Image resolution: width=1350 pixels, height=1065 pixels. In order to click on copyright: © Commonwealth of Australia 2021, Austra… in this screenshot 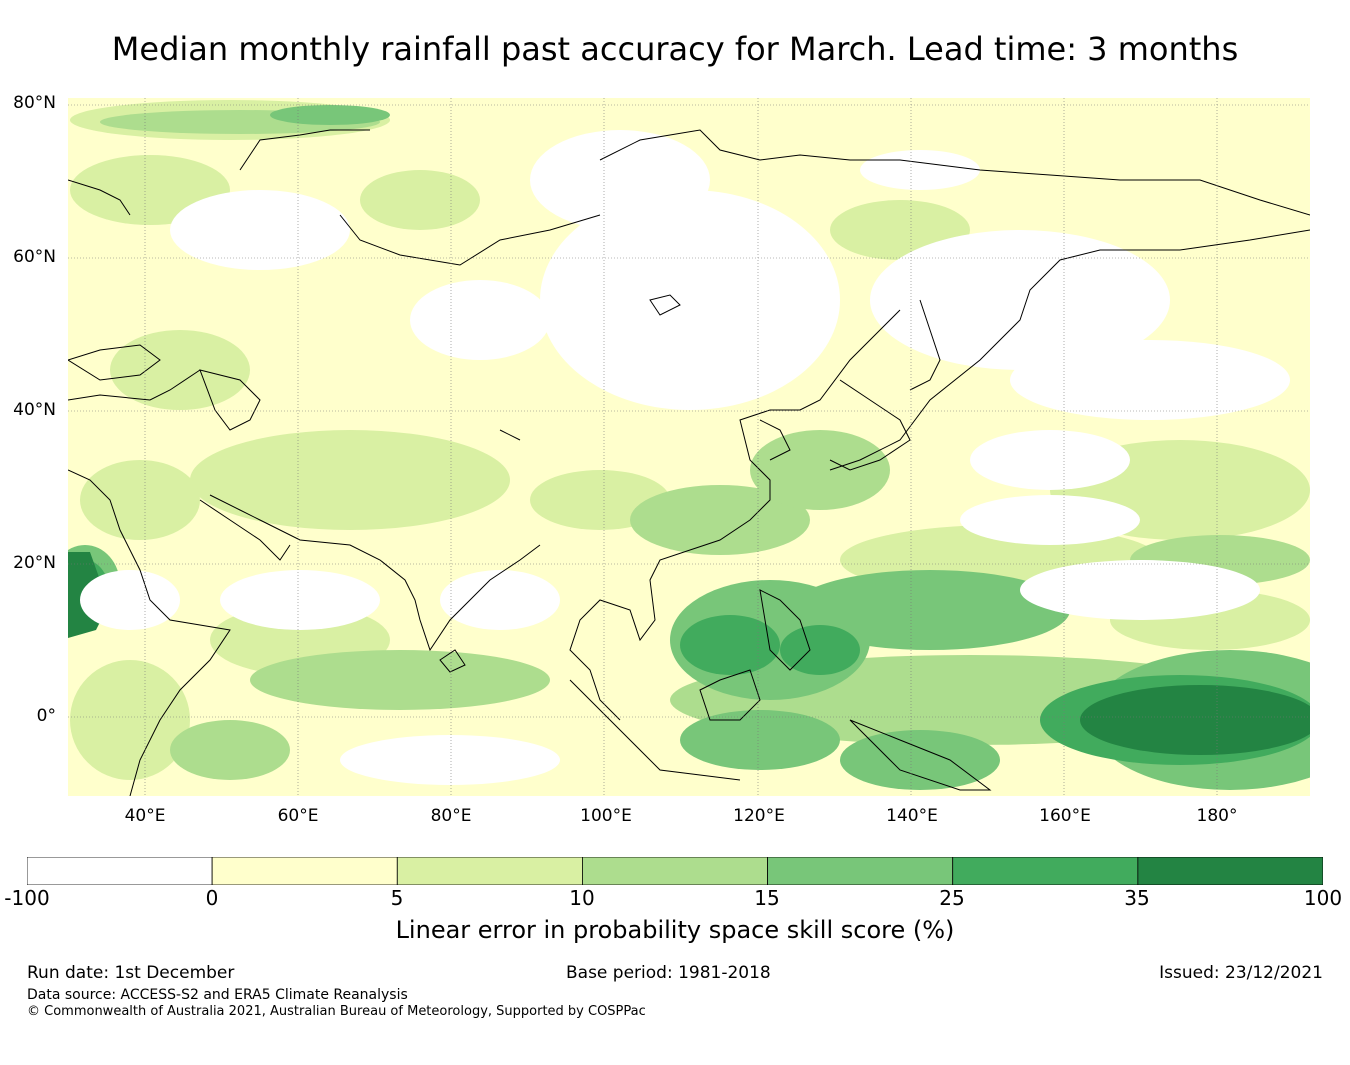, I will do `click(336, 1011)`.